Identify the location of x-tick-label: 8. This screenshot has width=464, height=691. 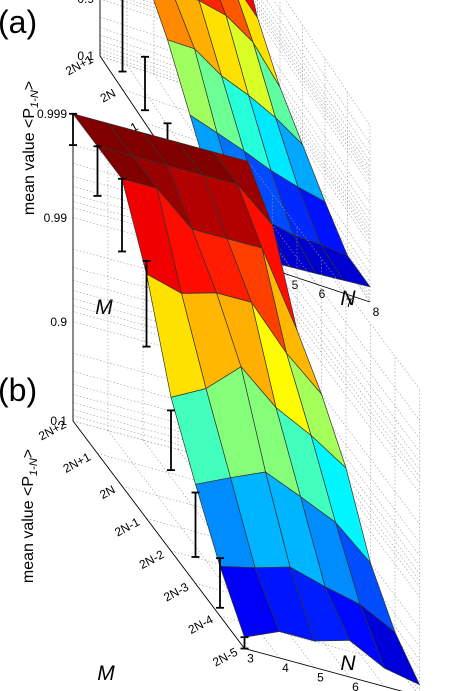
(376, 312).